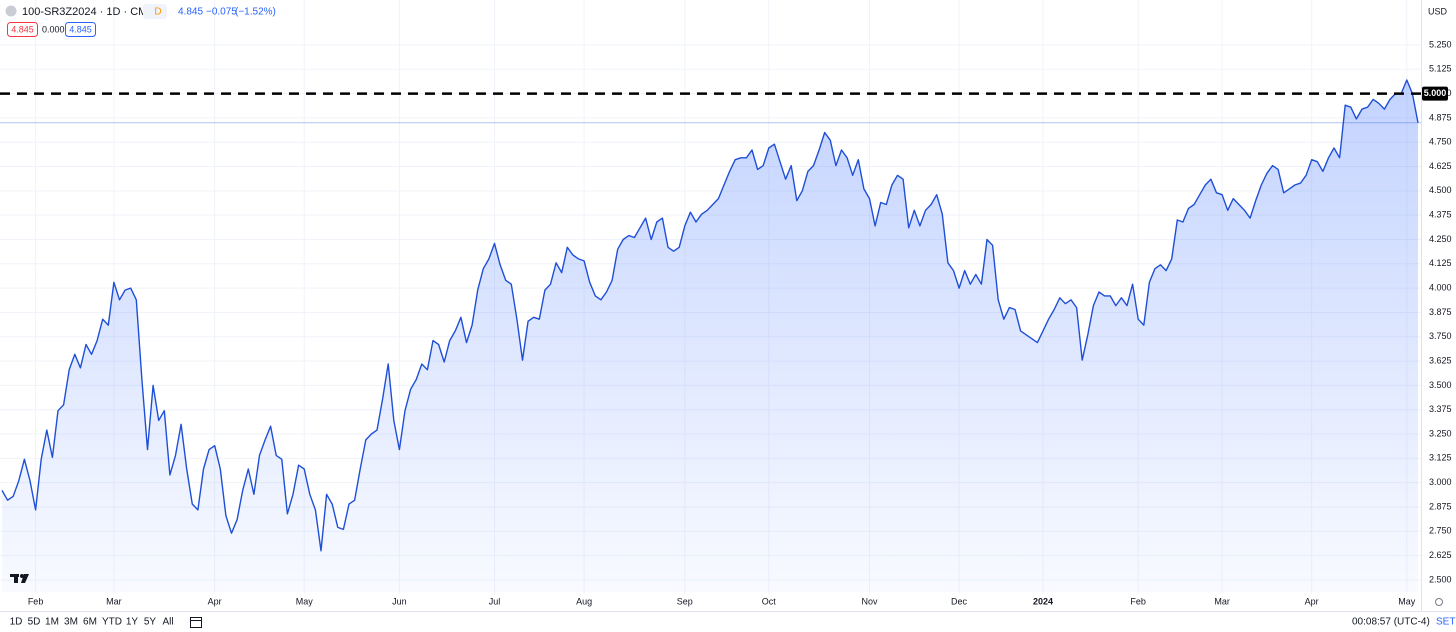 The height and width of the screenshot is (632, 1456). I want to click on y-tick-label: 3.875, so click(1440, 312).